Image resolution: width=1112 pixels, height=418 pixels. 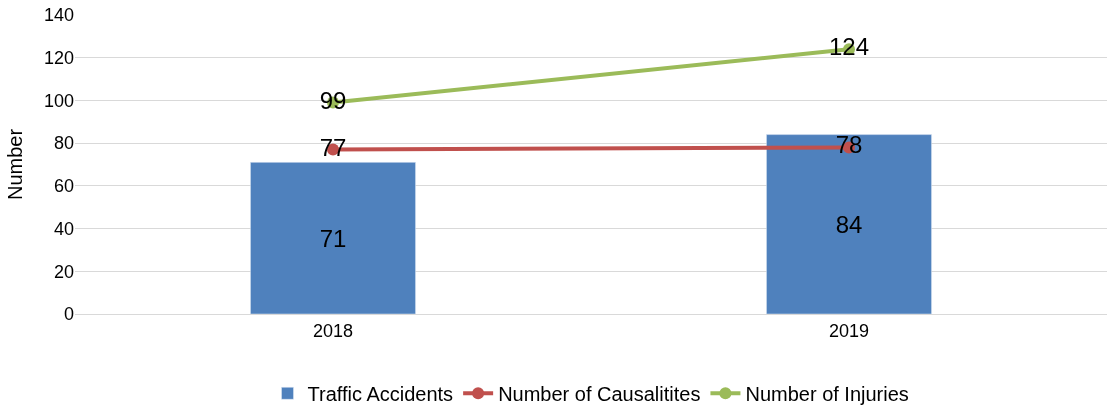 What do you see at coordinates (63, 186) in the screenshot?
I see `y-tick-label: 60` at bounding box center [63, 186].